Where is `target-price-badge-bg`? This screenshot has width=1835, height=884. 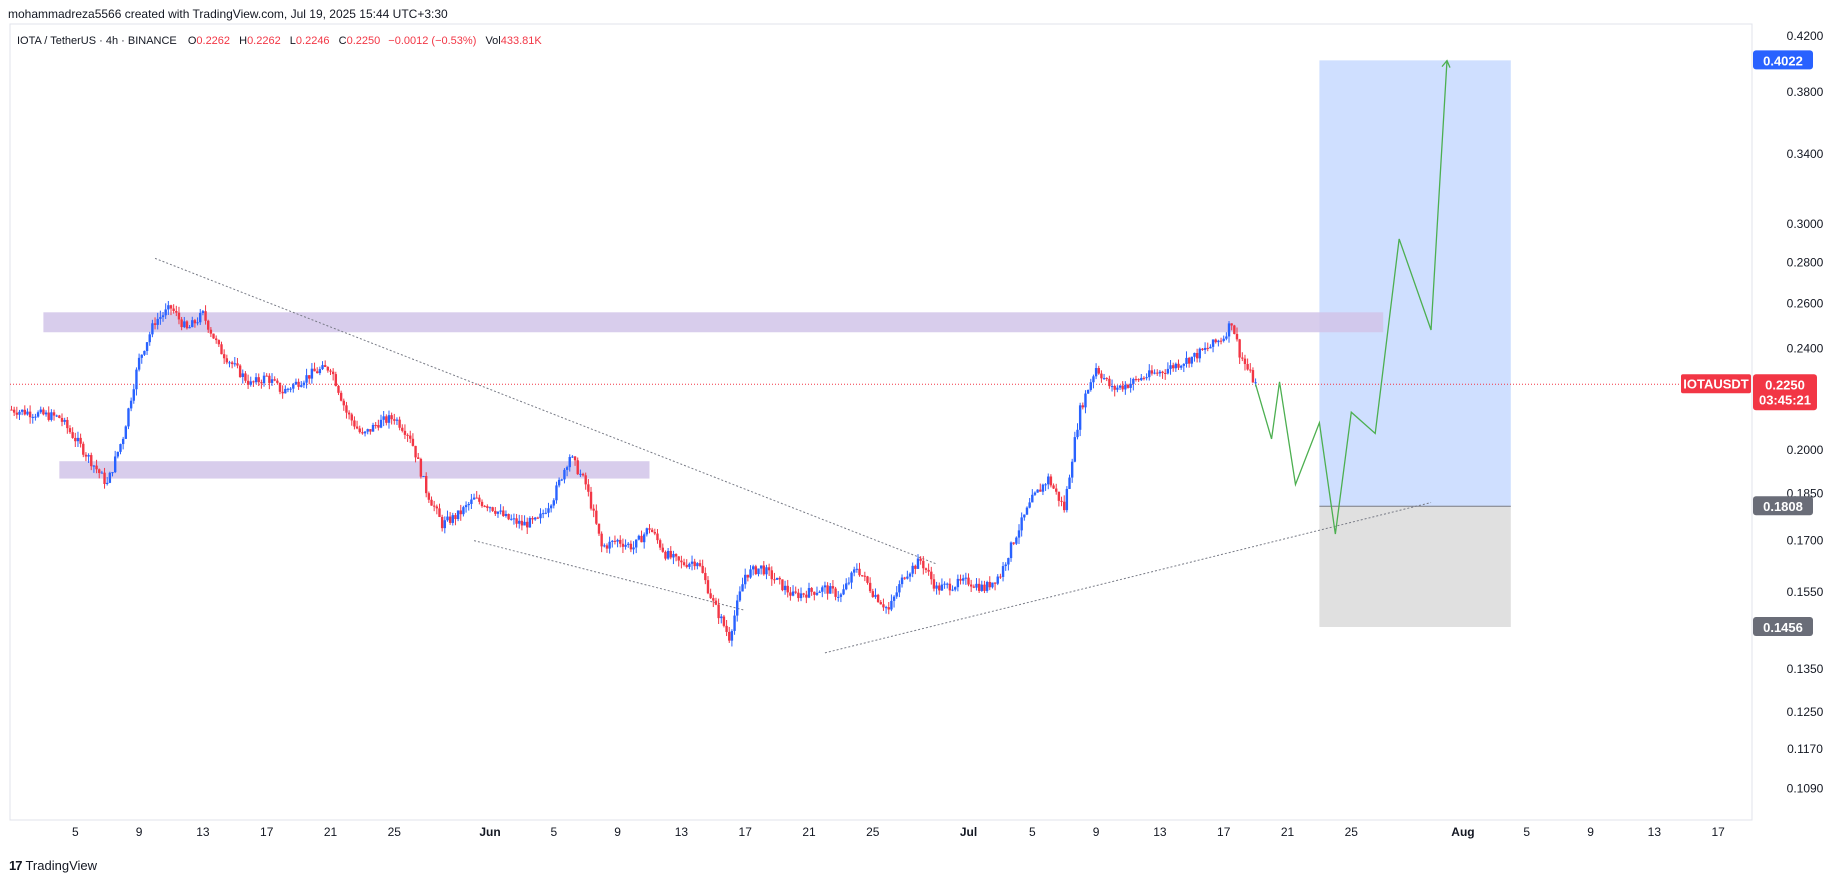
target-price-badge-bg is located at coordinates (1783, 60).